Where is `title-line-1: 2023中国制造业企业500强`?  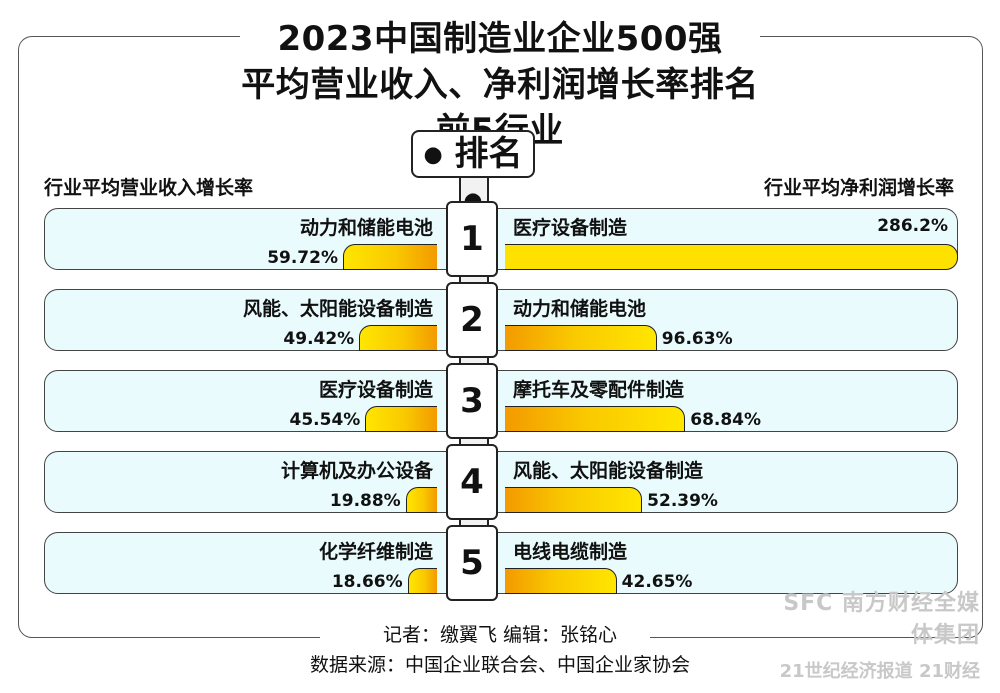 title-line-1: 2023中国制造业企业500强 is located at coordinates (500, 39).